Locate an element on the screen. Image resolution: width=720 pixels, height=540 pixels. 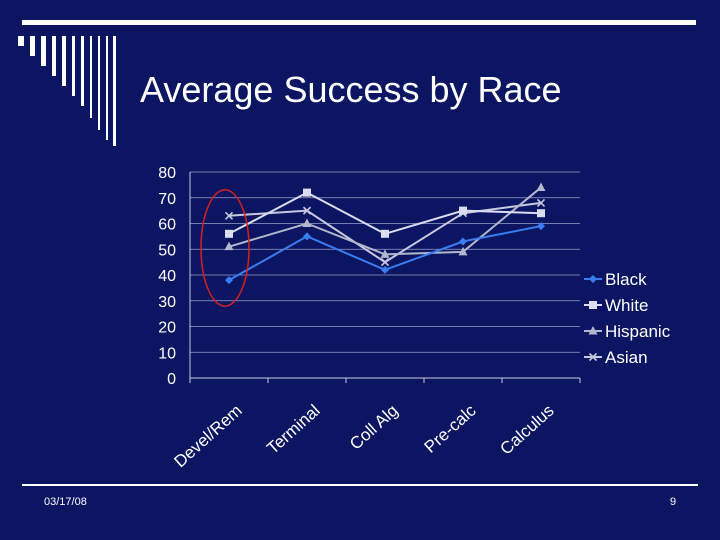
top-rule is located at coordinates (359, 22).